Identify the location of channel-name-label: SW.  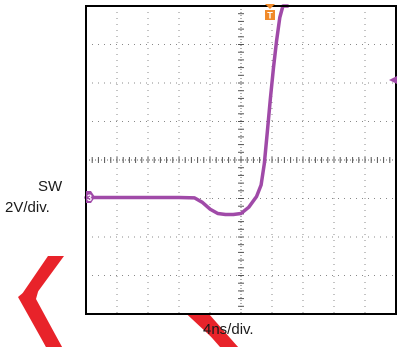
(50, 186).